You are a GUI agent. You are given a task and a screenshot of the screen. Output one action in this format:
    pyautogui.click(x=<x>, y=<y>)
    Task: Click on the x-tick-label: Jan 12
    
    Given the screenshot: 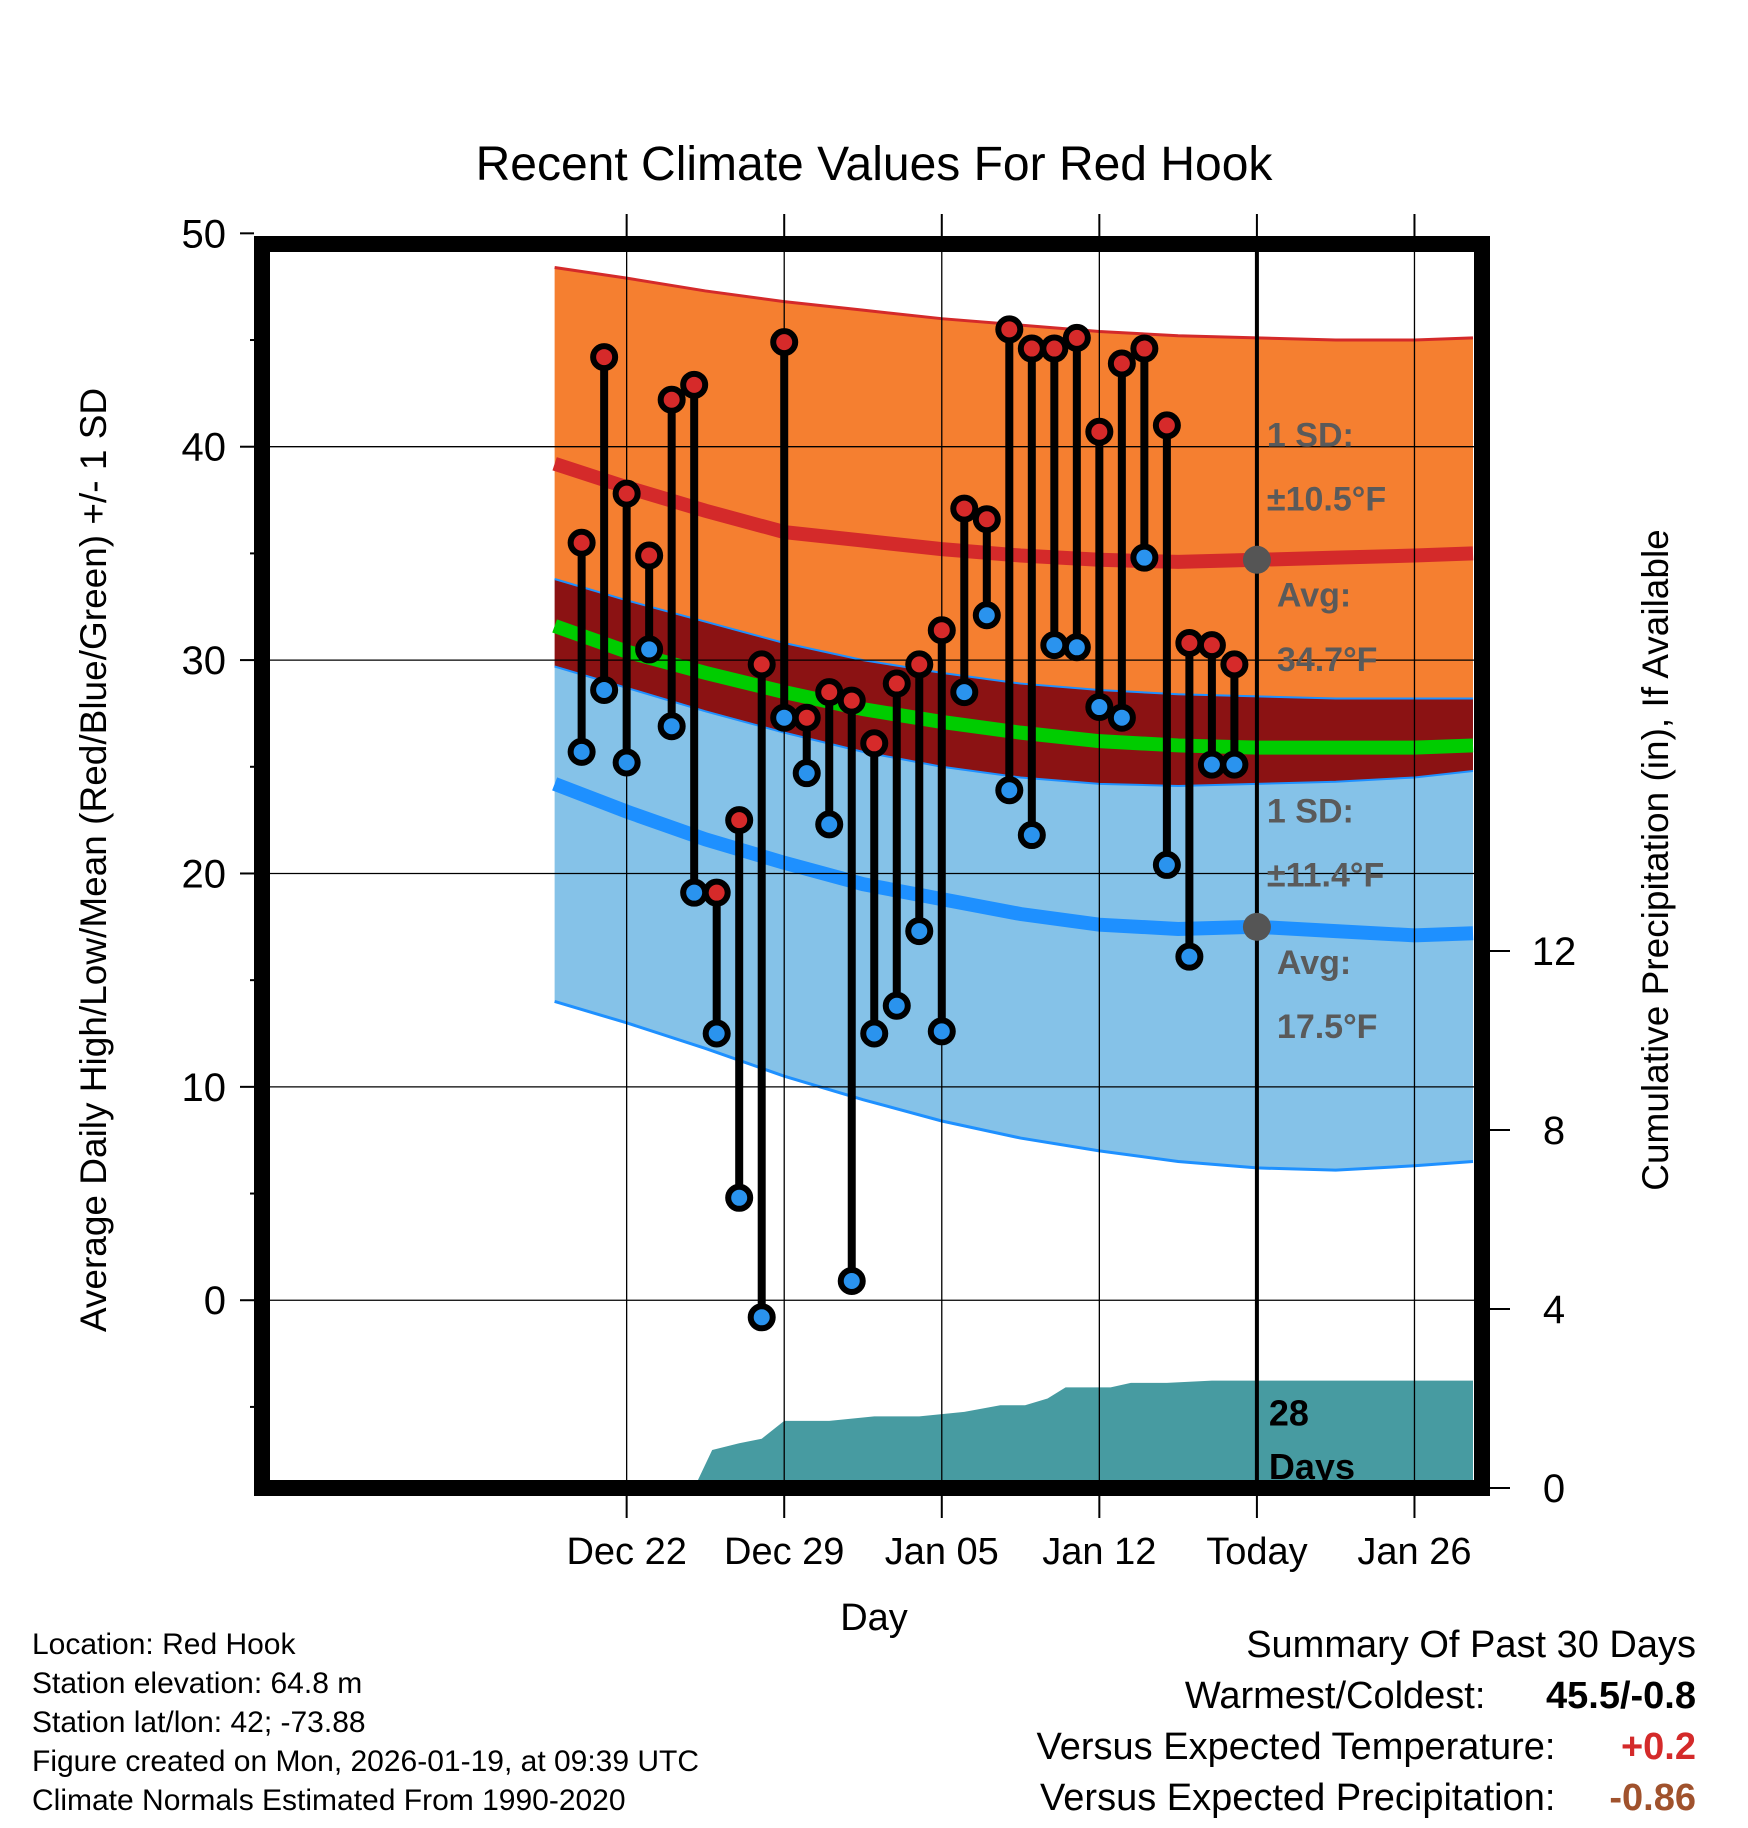 What is the action you would take?
    pyautogui.click(x=1099, y=1552)
    